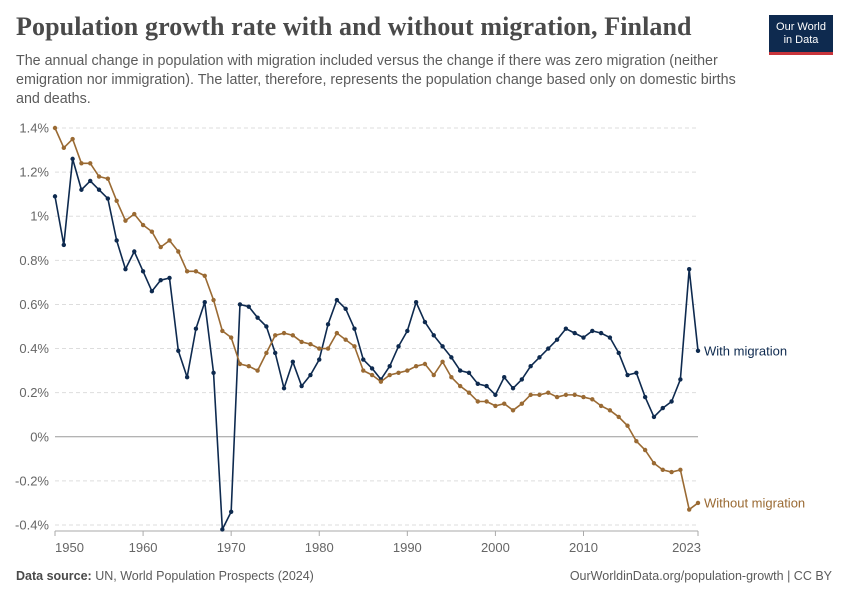  Describe the element at coordinates (754, 502) in the screenshot. I see `series-label-without-migration: Without migration` at that location.